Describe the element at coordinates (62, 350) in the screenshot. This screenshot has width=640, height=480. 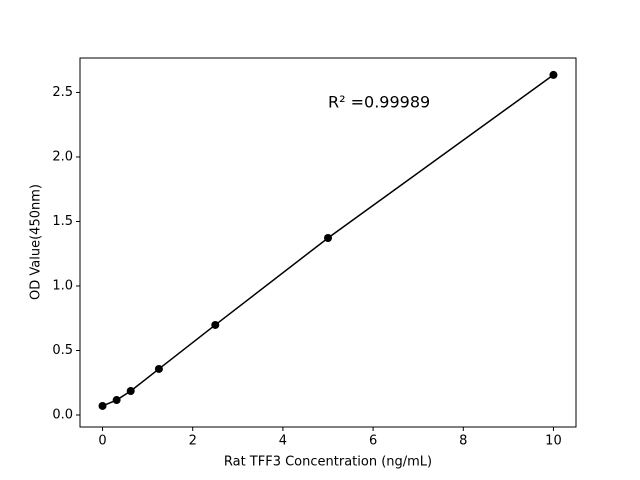
I see `y-tick-label: 0.5` at that location.